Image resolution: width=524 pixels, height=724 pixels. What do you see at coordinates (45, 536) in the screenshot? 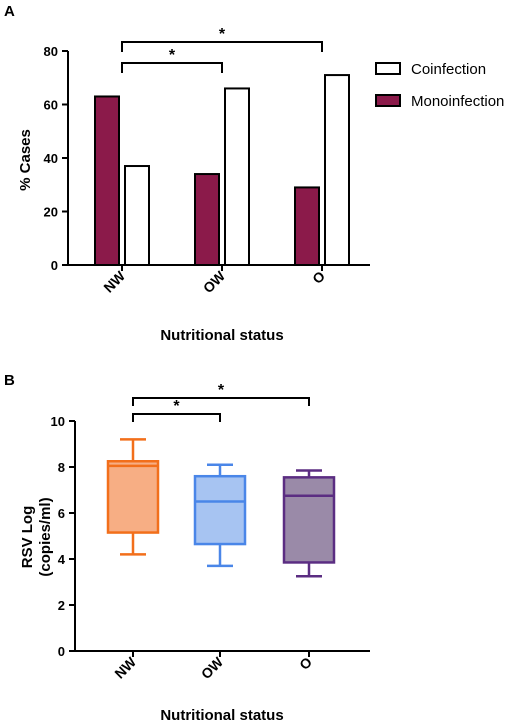
I see `panel-b-y-axis-title-line2: (copies/ml)` at bounding box center [45, 536].